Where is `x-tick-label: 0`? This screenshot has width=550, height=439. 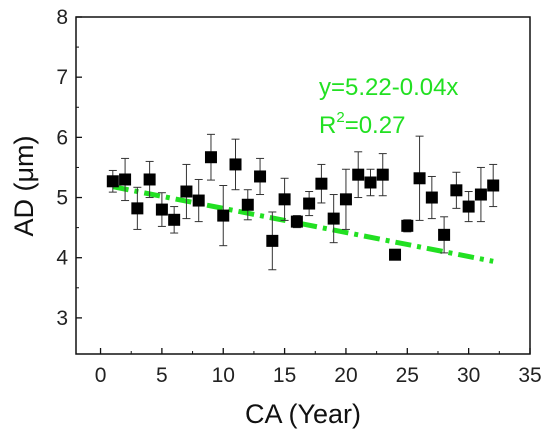 x-tick-label: 0 is located at coordinates (101, 375).